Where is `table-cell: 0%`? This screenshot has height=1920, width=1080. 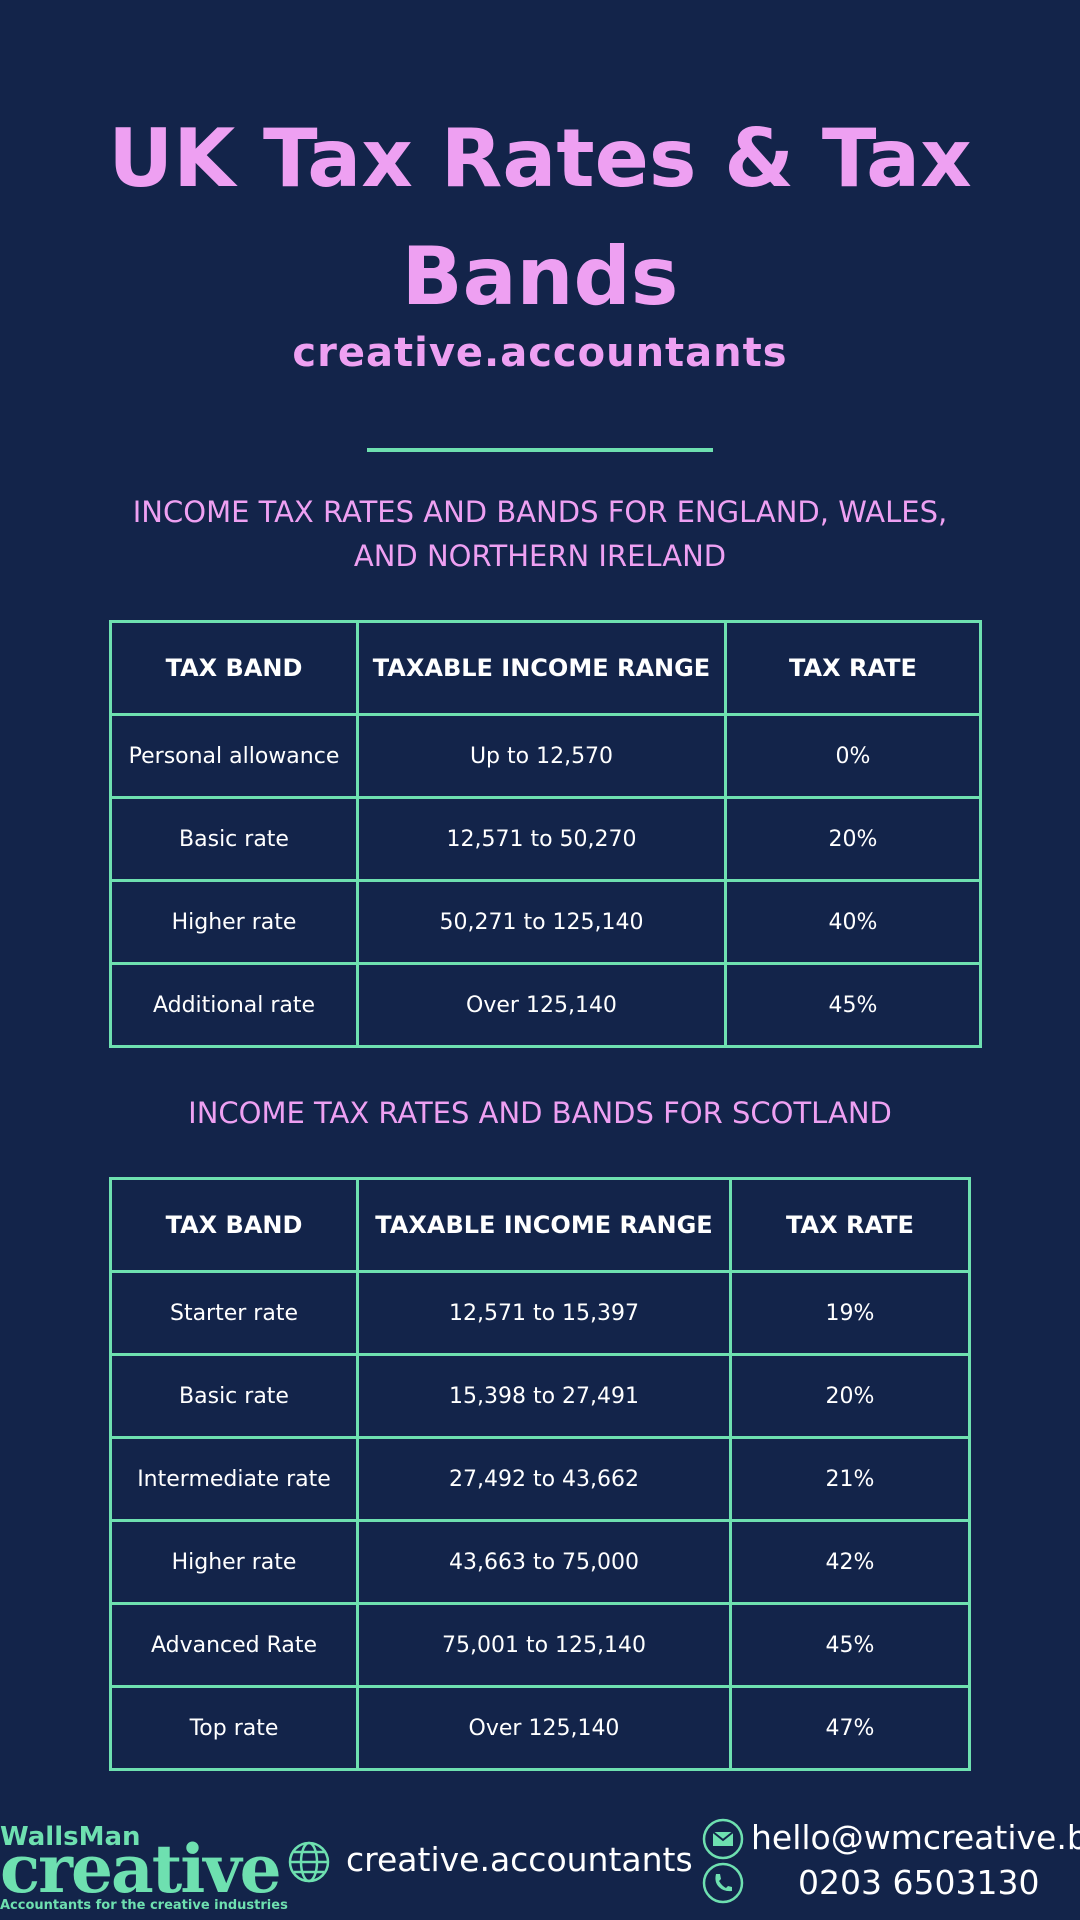 table-cell: 0% is located at coordinates (853, 756).